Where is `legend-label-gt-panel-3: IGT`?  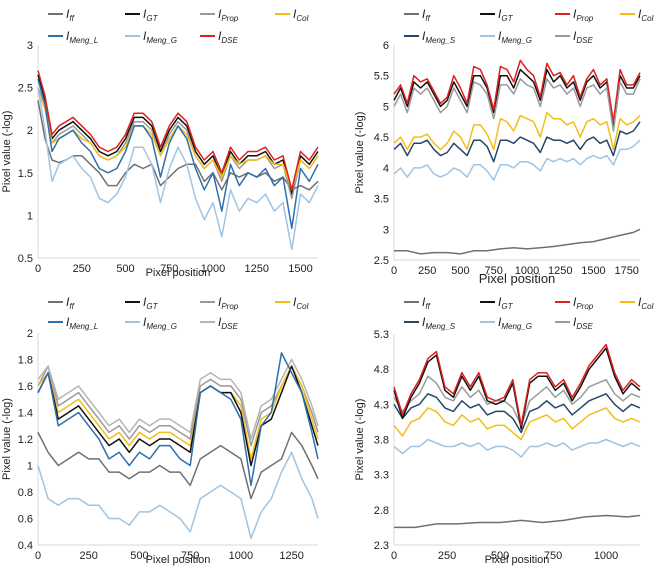 legend-label-gt-panel-3: IGT is located at coordinates (151, 303).